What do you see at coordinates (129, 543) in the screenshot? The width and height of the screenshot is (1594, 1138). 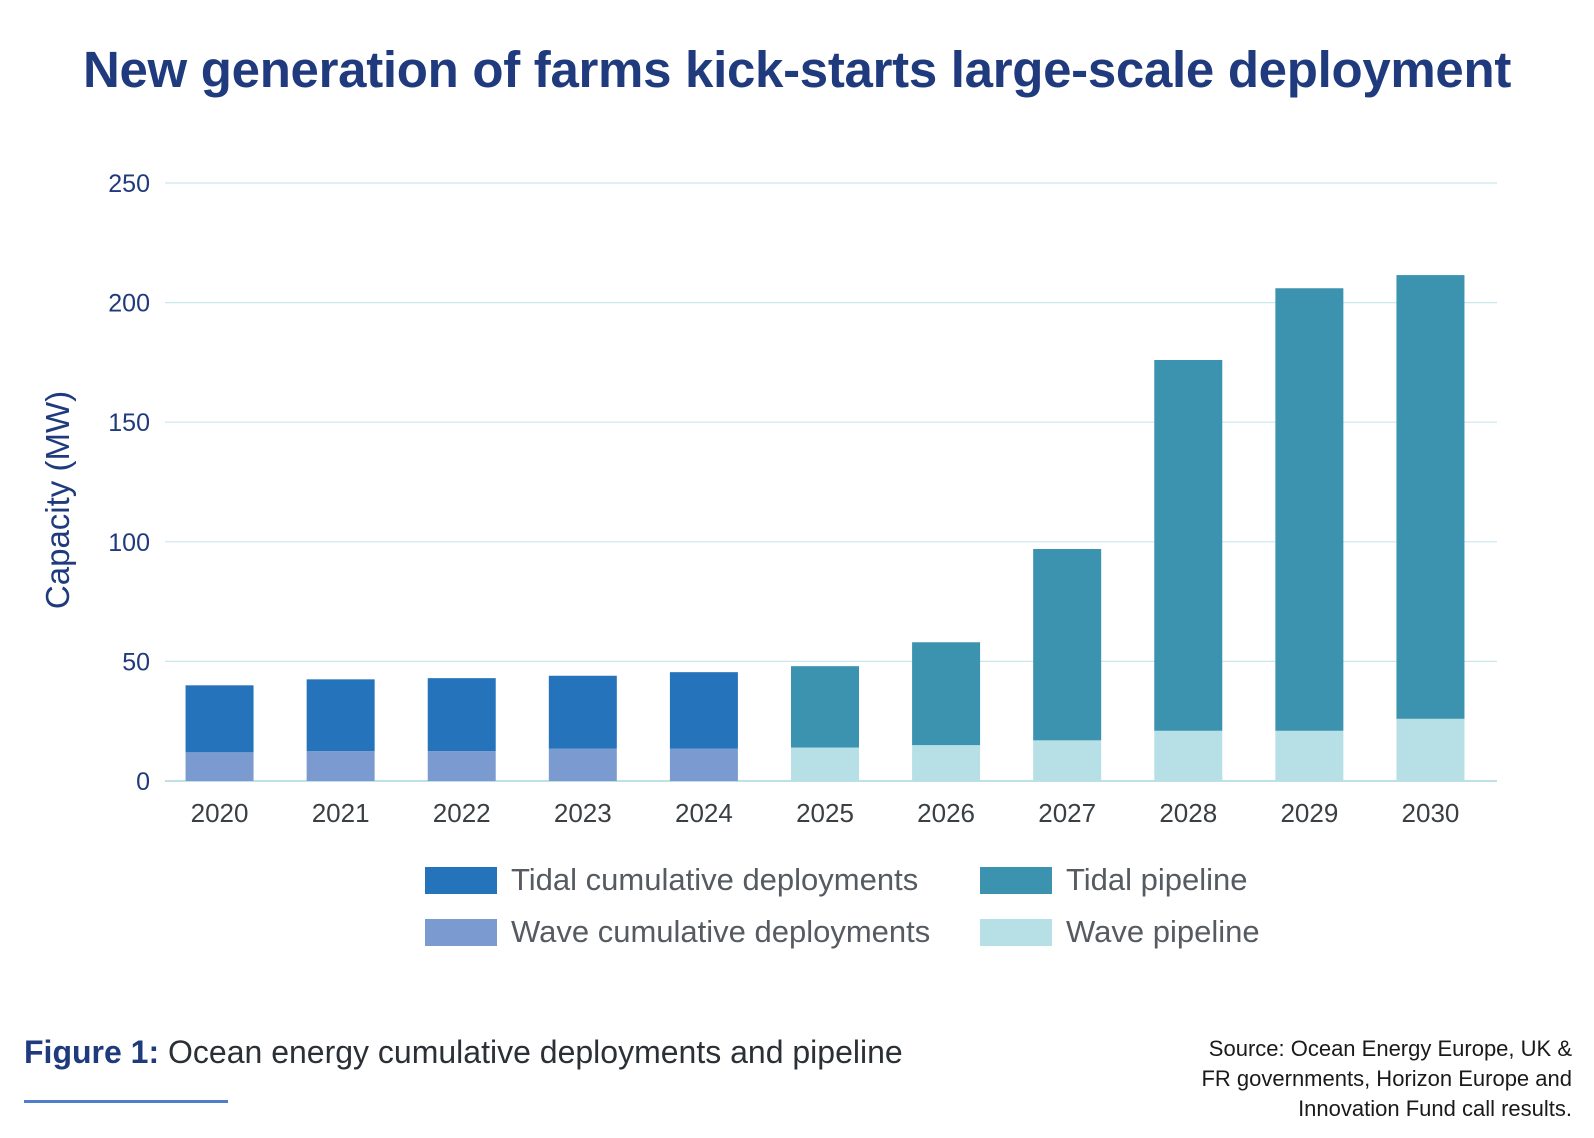 I see `y-tick-label: 100` at bounding box center [129, 543].